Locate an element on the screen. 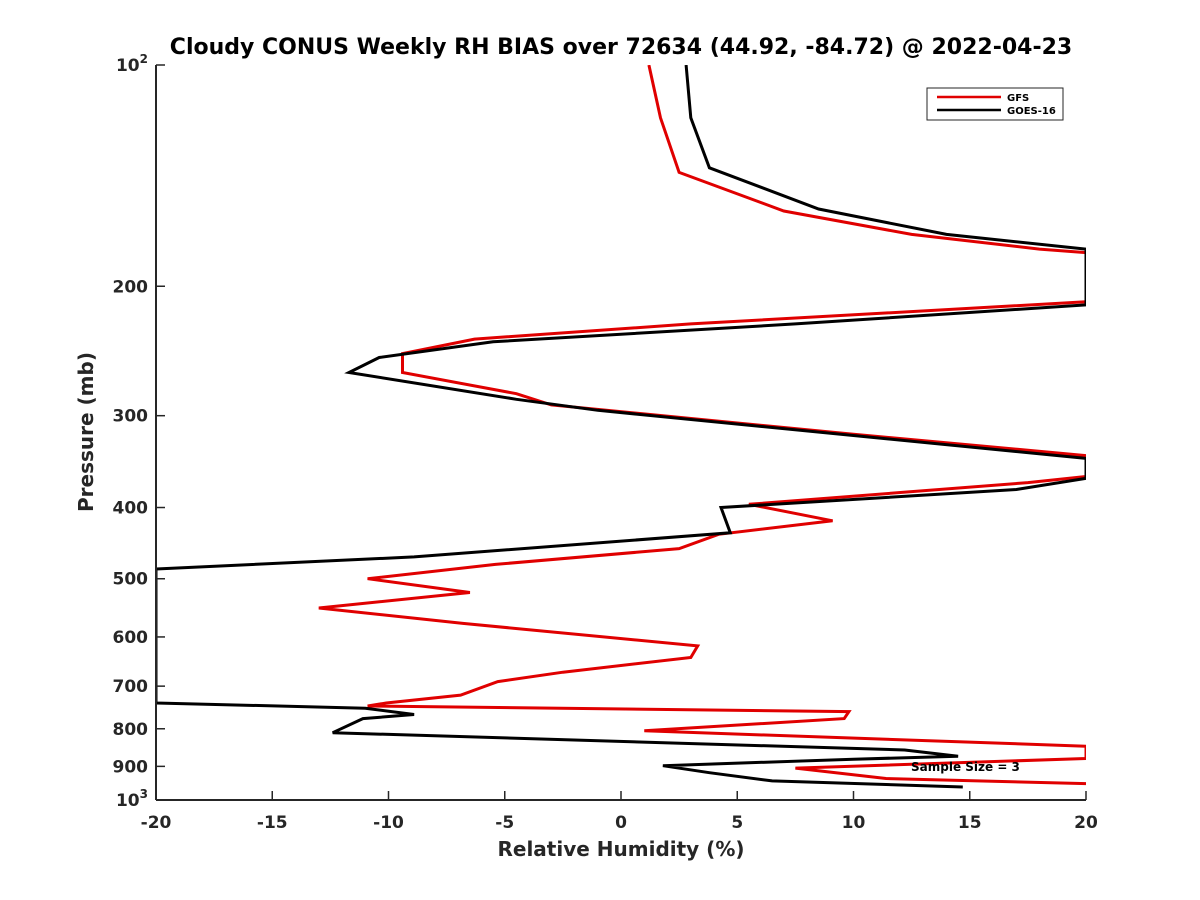 This screenshot has width=1200, height=900. y-axis-ticks: 10² 200 300 400 500 600 700 800 900 10³ is located at coordinates (139, 431).